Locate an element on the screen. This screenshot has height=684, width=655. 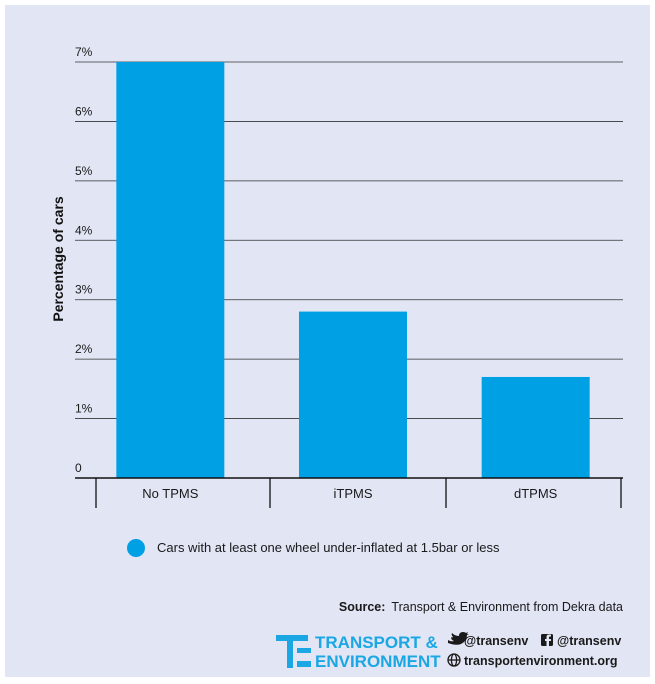
source-label: Source: is located at coordinates (362, 607).